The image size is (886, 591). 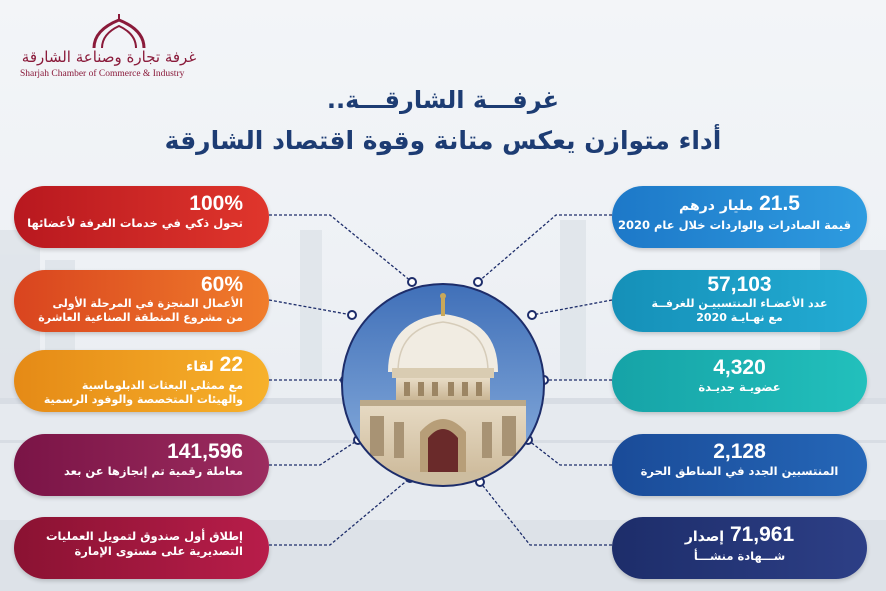 I want to click on stat-certificates-of-origin: 71,961 إصدار شـــهادة منشـــأ, so click(x=739, y=548).